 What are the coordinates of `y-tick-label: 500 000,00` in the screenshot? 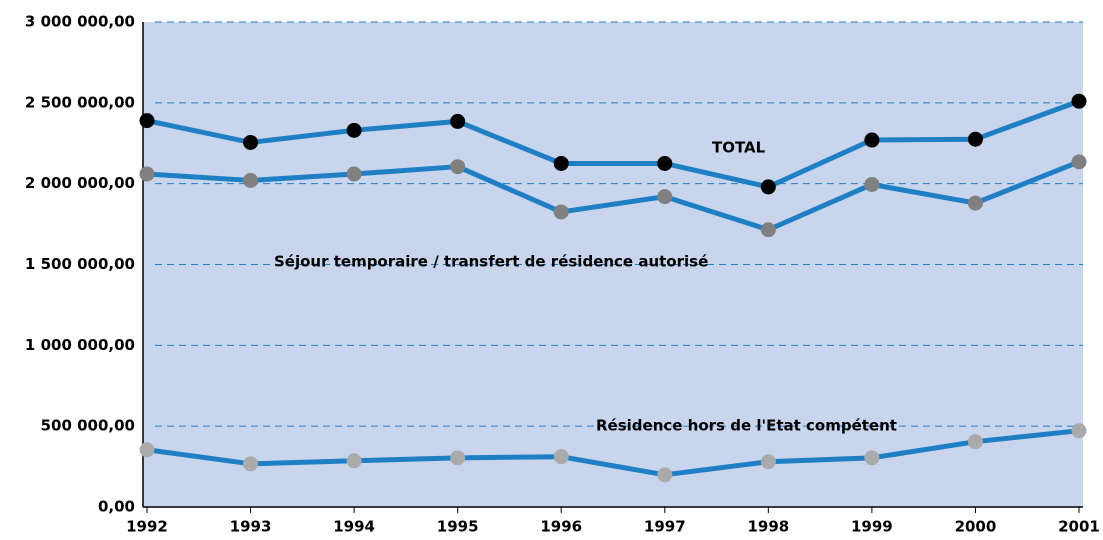 It's located at (88, 426).